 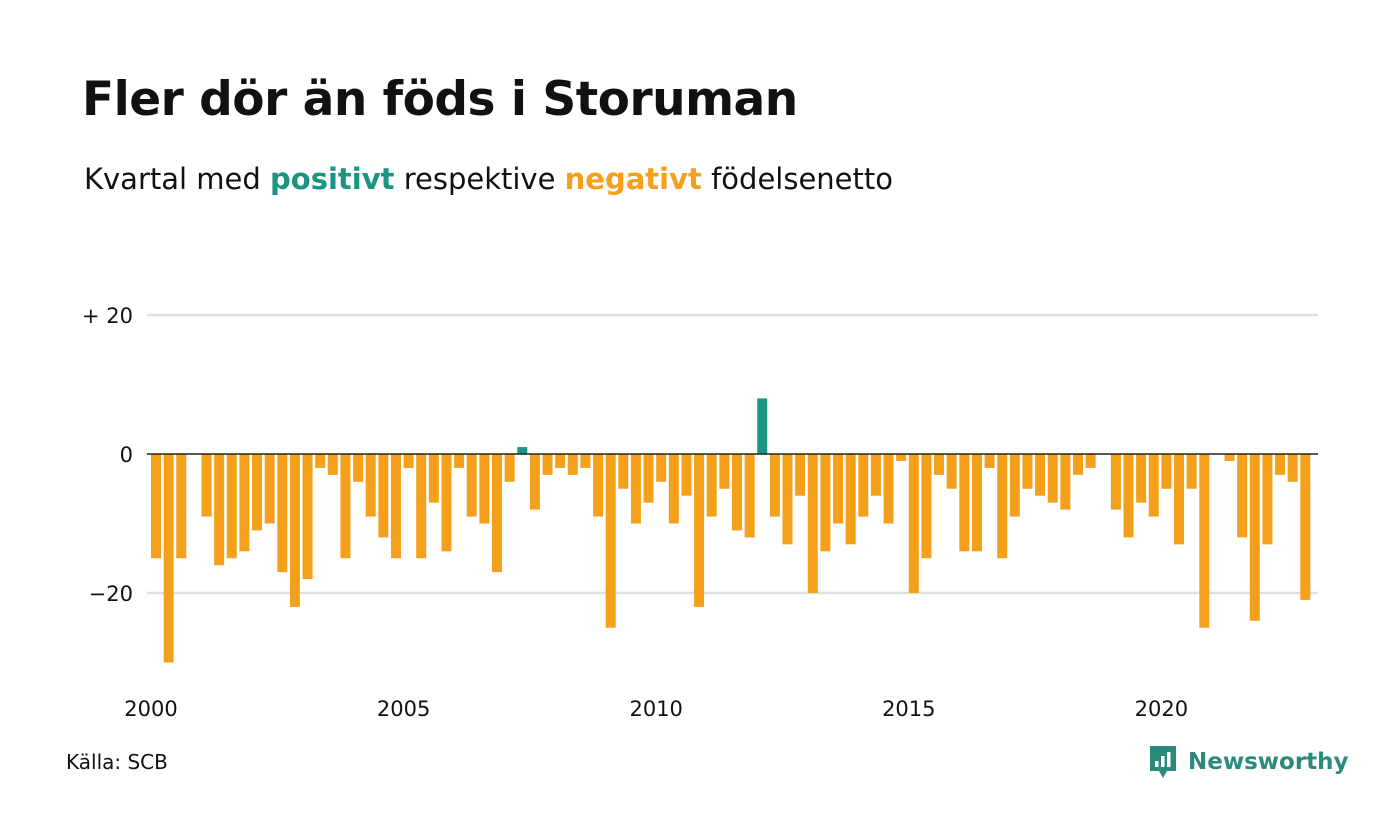 What do you see at coordinates (150, 709) in the screenshot?
I see `x-tick-label: 2000` at bounding box center [150, 709].